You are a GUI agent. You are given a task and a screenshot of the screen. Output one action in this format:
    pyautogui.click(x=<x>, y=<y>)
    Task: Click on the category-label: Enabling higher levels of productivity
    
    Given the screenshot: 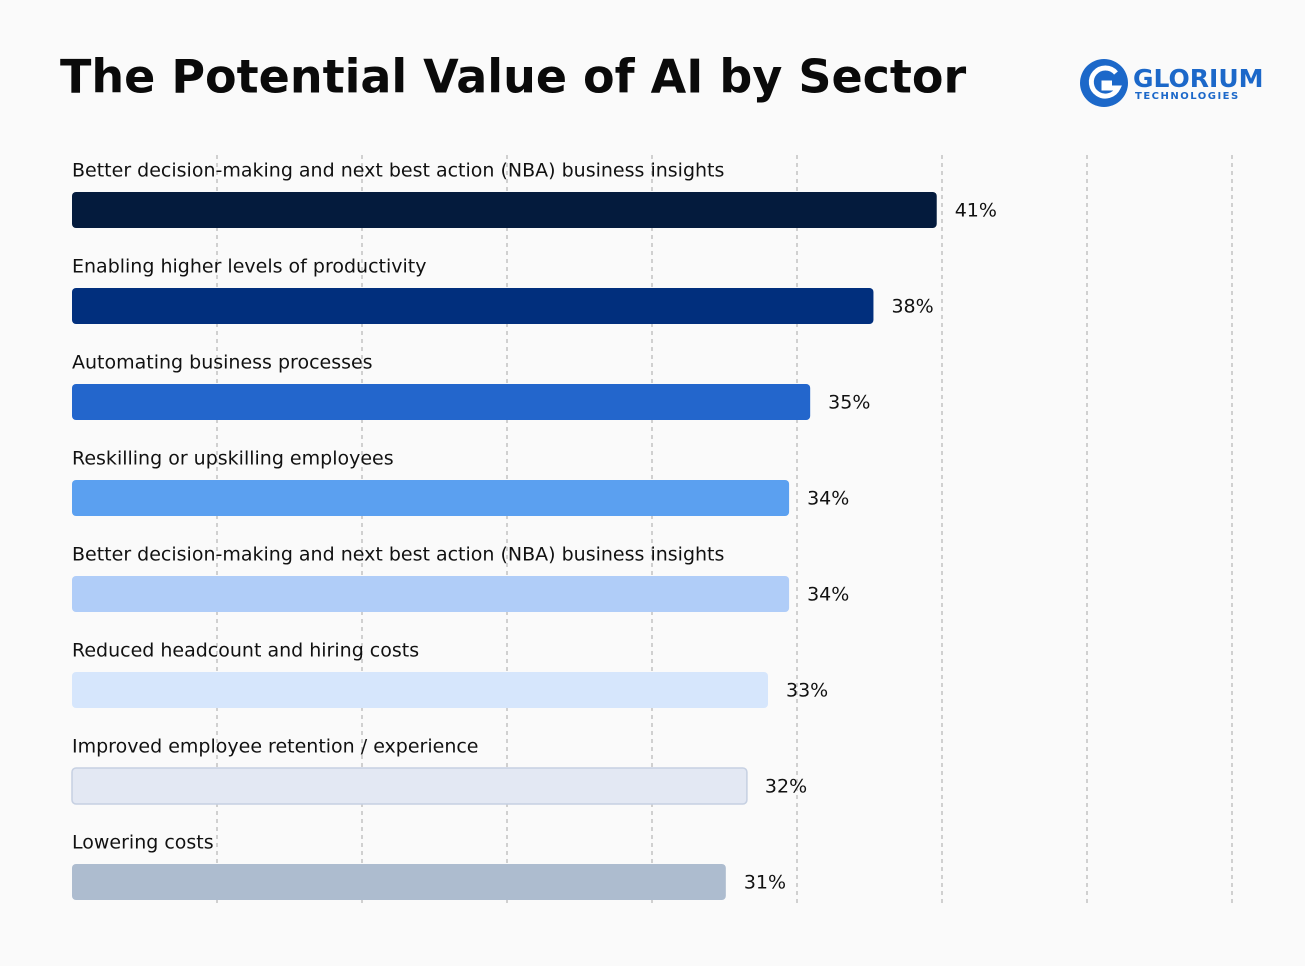 What is the action you would take?
    pyautogui.click(x=249, y=267)
    